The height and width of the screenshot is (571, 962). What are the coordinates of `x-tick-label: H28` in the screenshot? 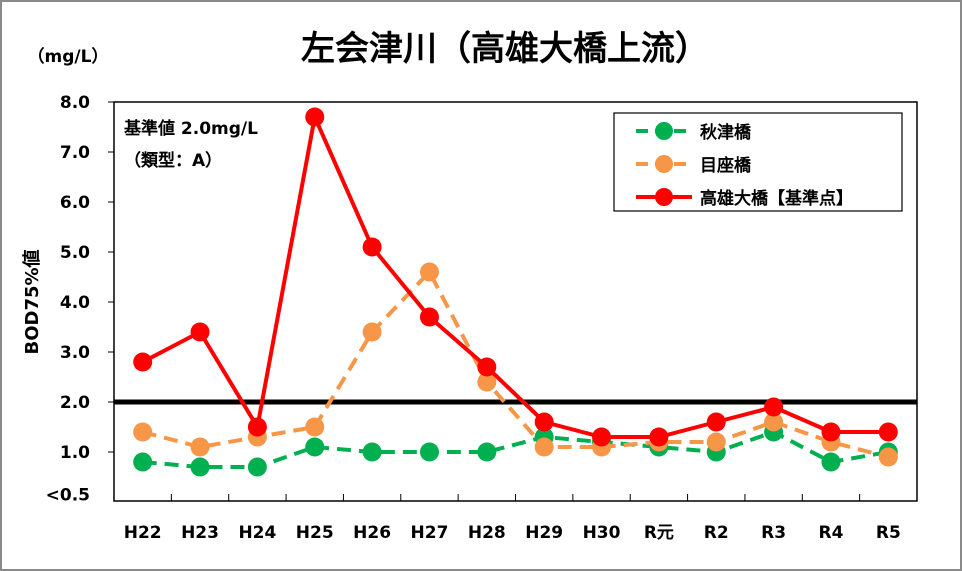 It's located at (487, 533).